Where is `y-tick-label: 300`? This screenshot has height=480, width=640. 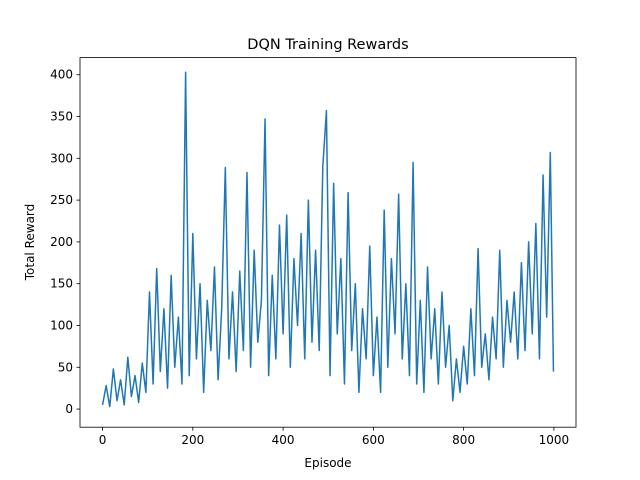 y-tick-label: 300 is located at coordinates (61, 158).